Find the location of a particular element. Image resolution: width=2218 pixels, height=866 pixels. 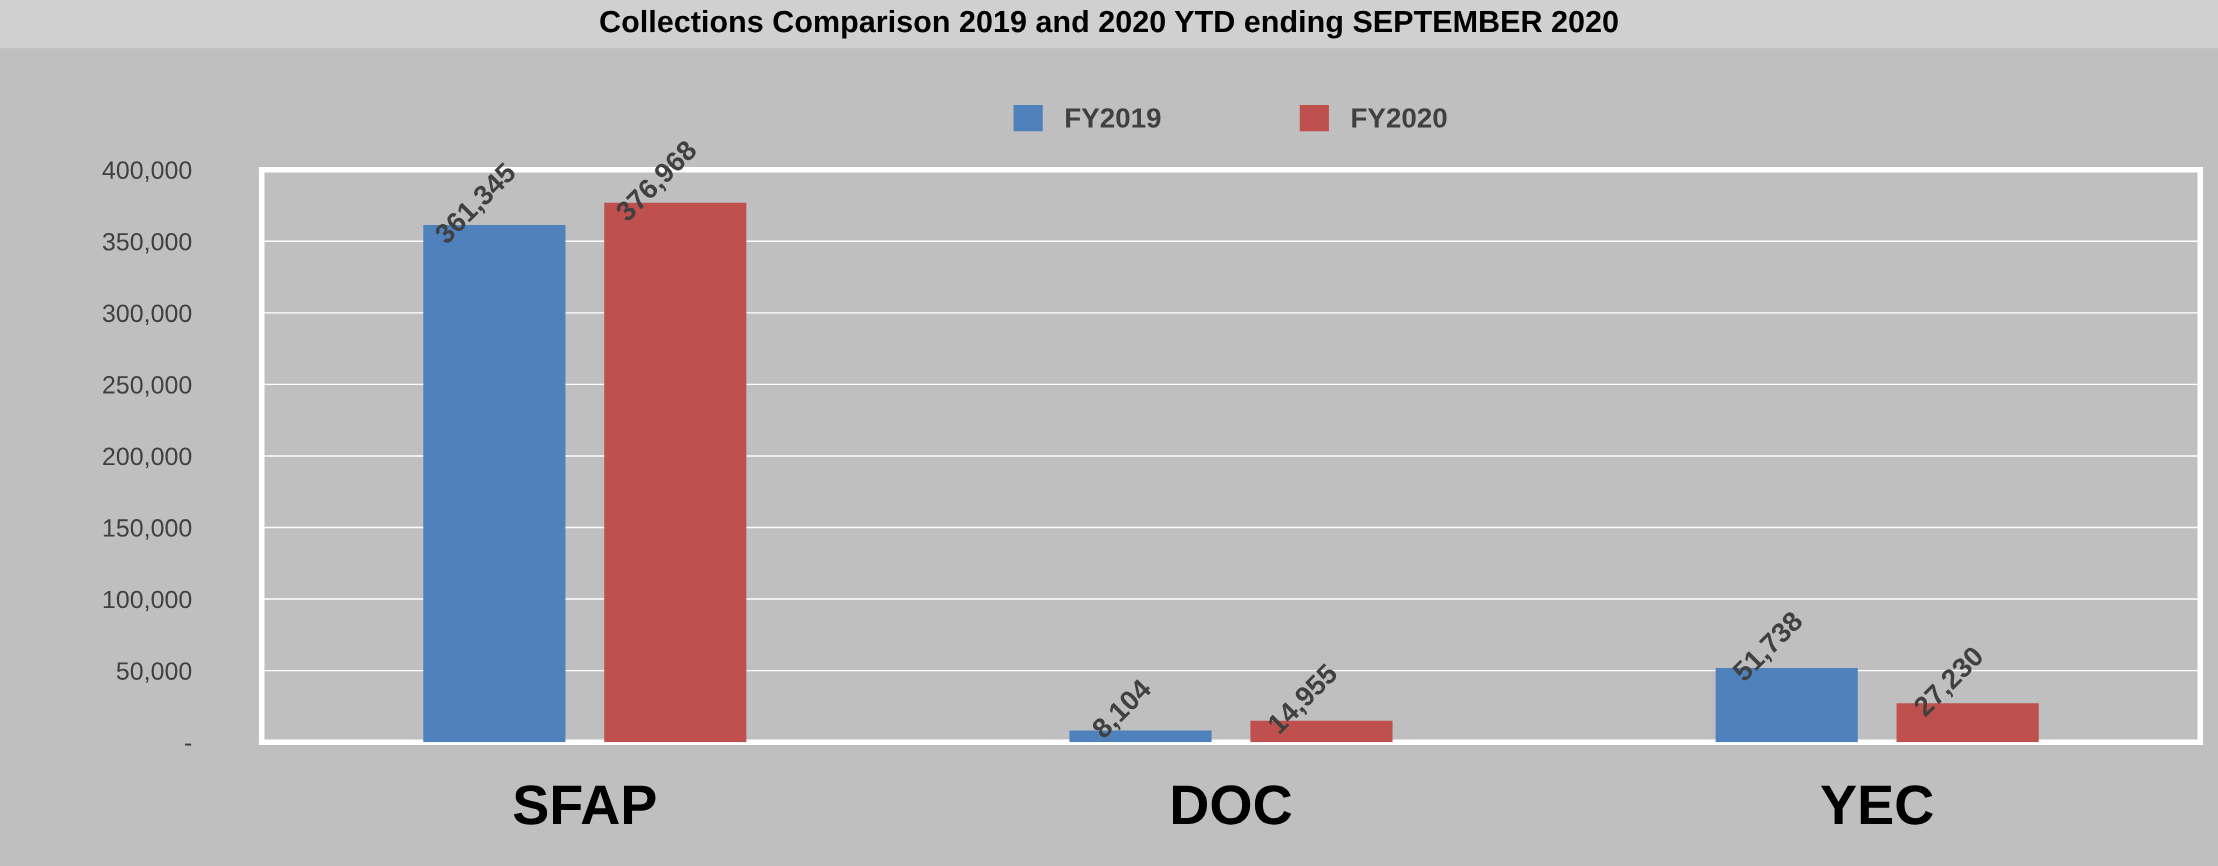

legend-label: FY2019 is located at coordinates (1113, 118).